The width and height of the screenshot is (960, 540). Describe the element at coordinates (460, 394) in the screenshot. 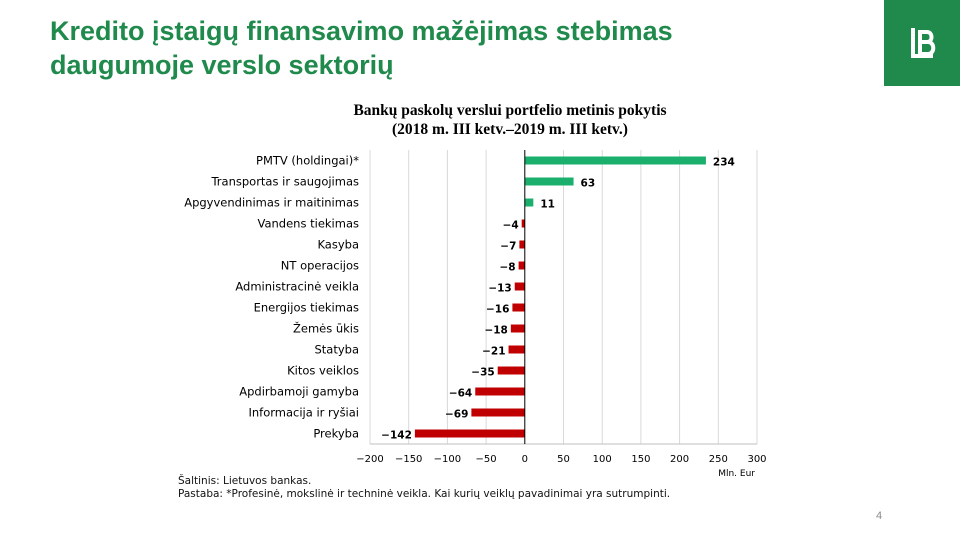

I see `data-label: −64` at that location.